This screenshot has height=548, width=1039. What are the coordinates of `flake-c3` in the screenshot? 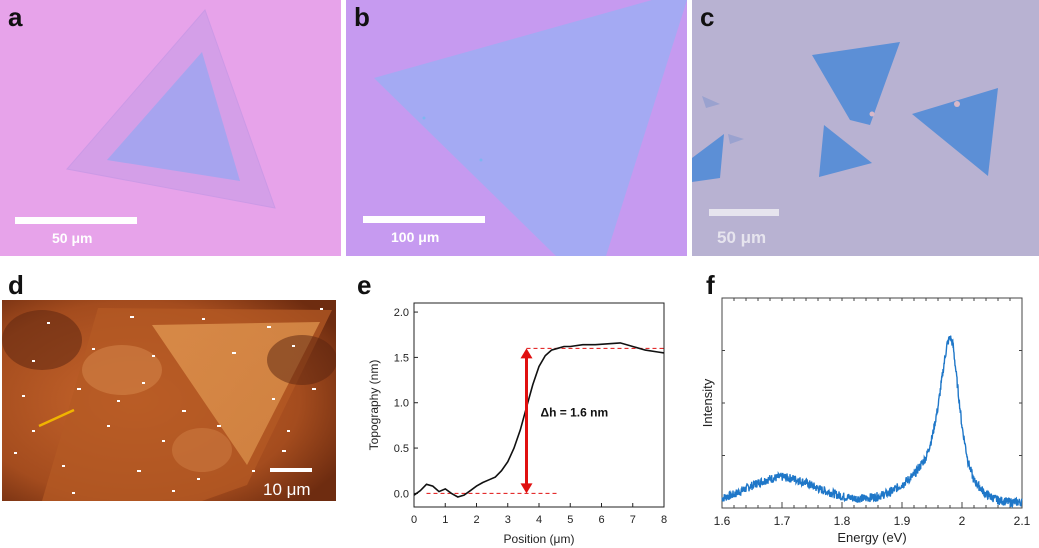 It's located at (845, 151).